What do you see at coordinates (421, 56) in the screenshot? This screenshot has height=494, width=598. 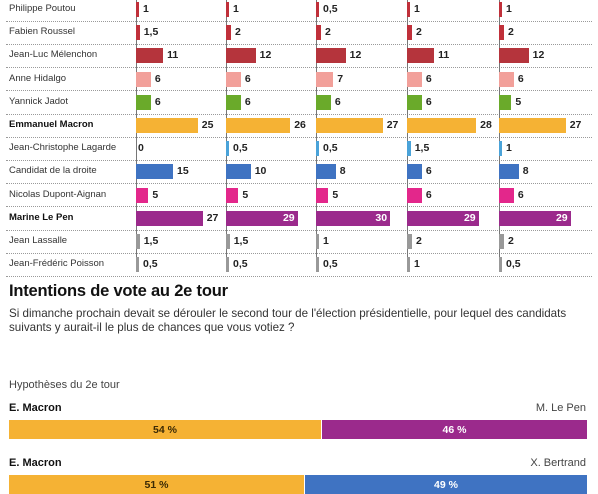 I see `bar-jean-luc-melenchon-col4` at bounding box center [421, 56].